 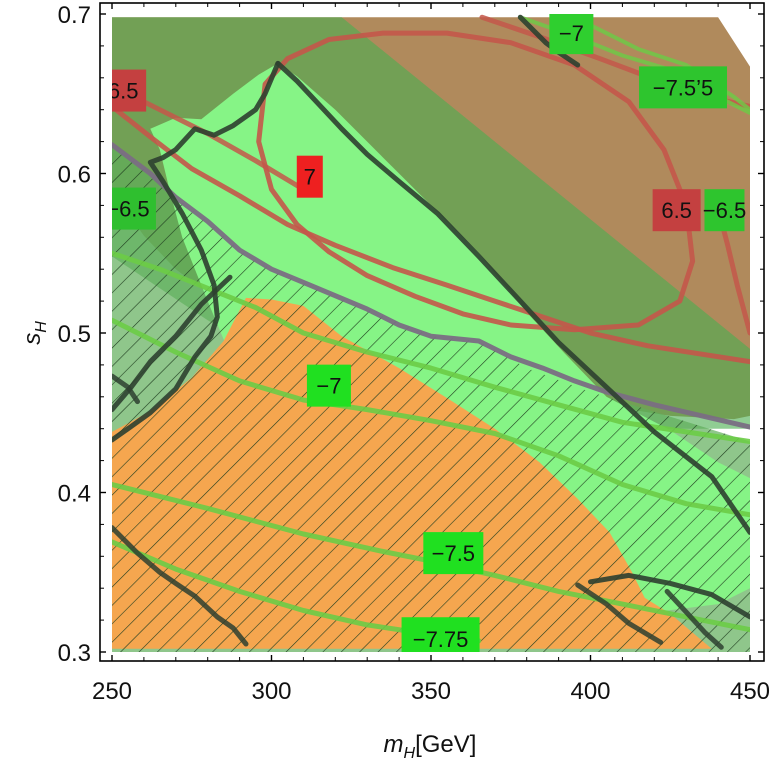 I want to click on contour-dark-low-right, so click(x=669, y=596).